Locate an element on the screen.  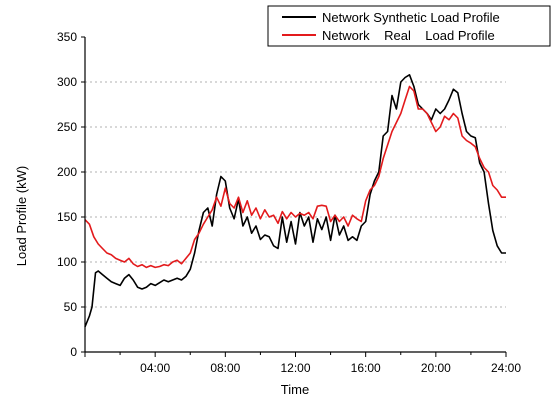
x-tick-label: 12:00 is located at coordinates (295, 368).